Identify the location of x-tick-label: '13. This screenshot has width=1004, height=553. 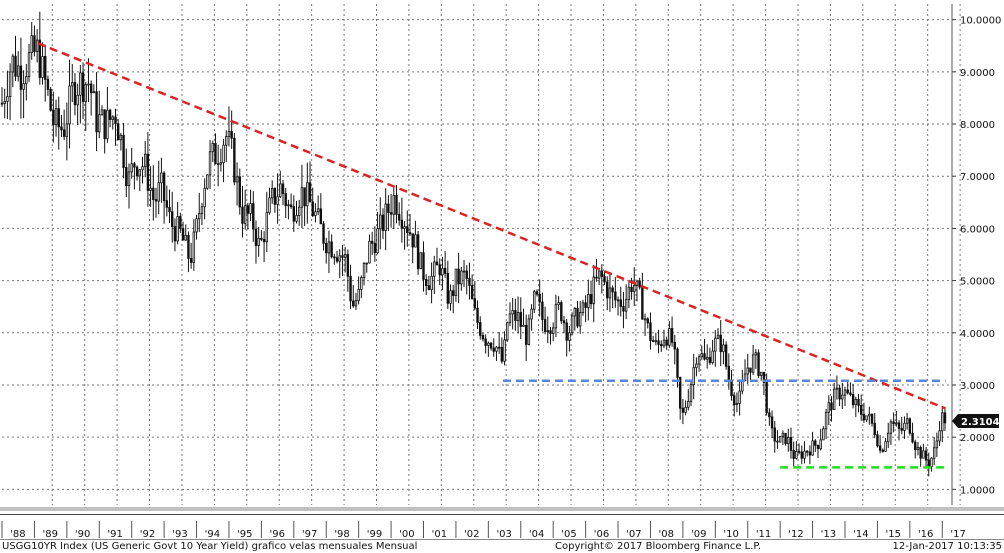
(828, 534).